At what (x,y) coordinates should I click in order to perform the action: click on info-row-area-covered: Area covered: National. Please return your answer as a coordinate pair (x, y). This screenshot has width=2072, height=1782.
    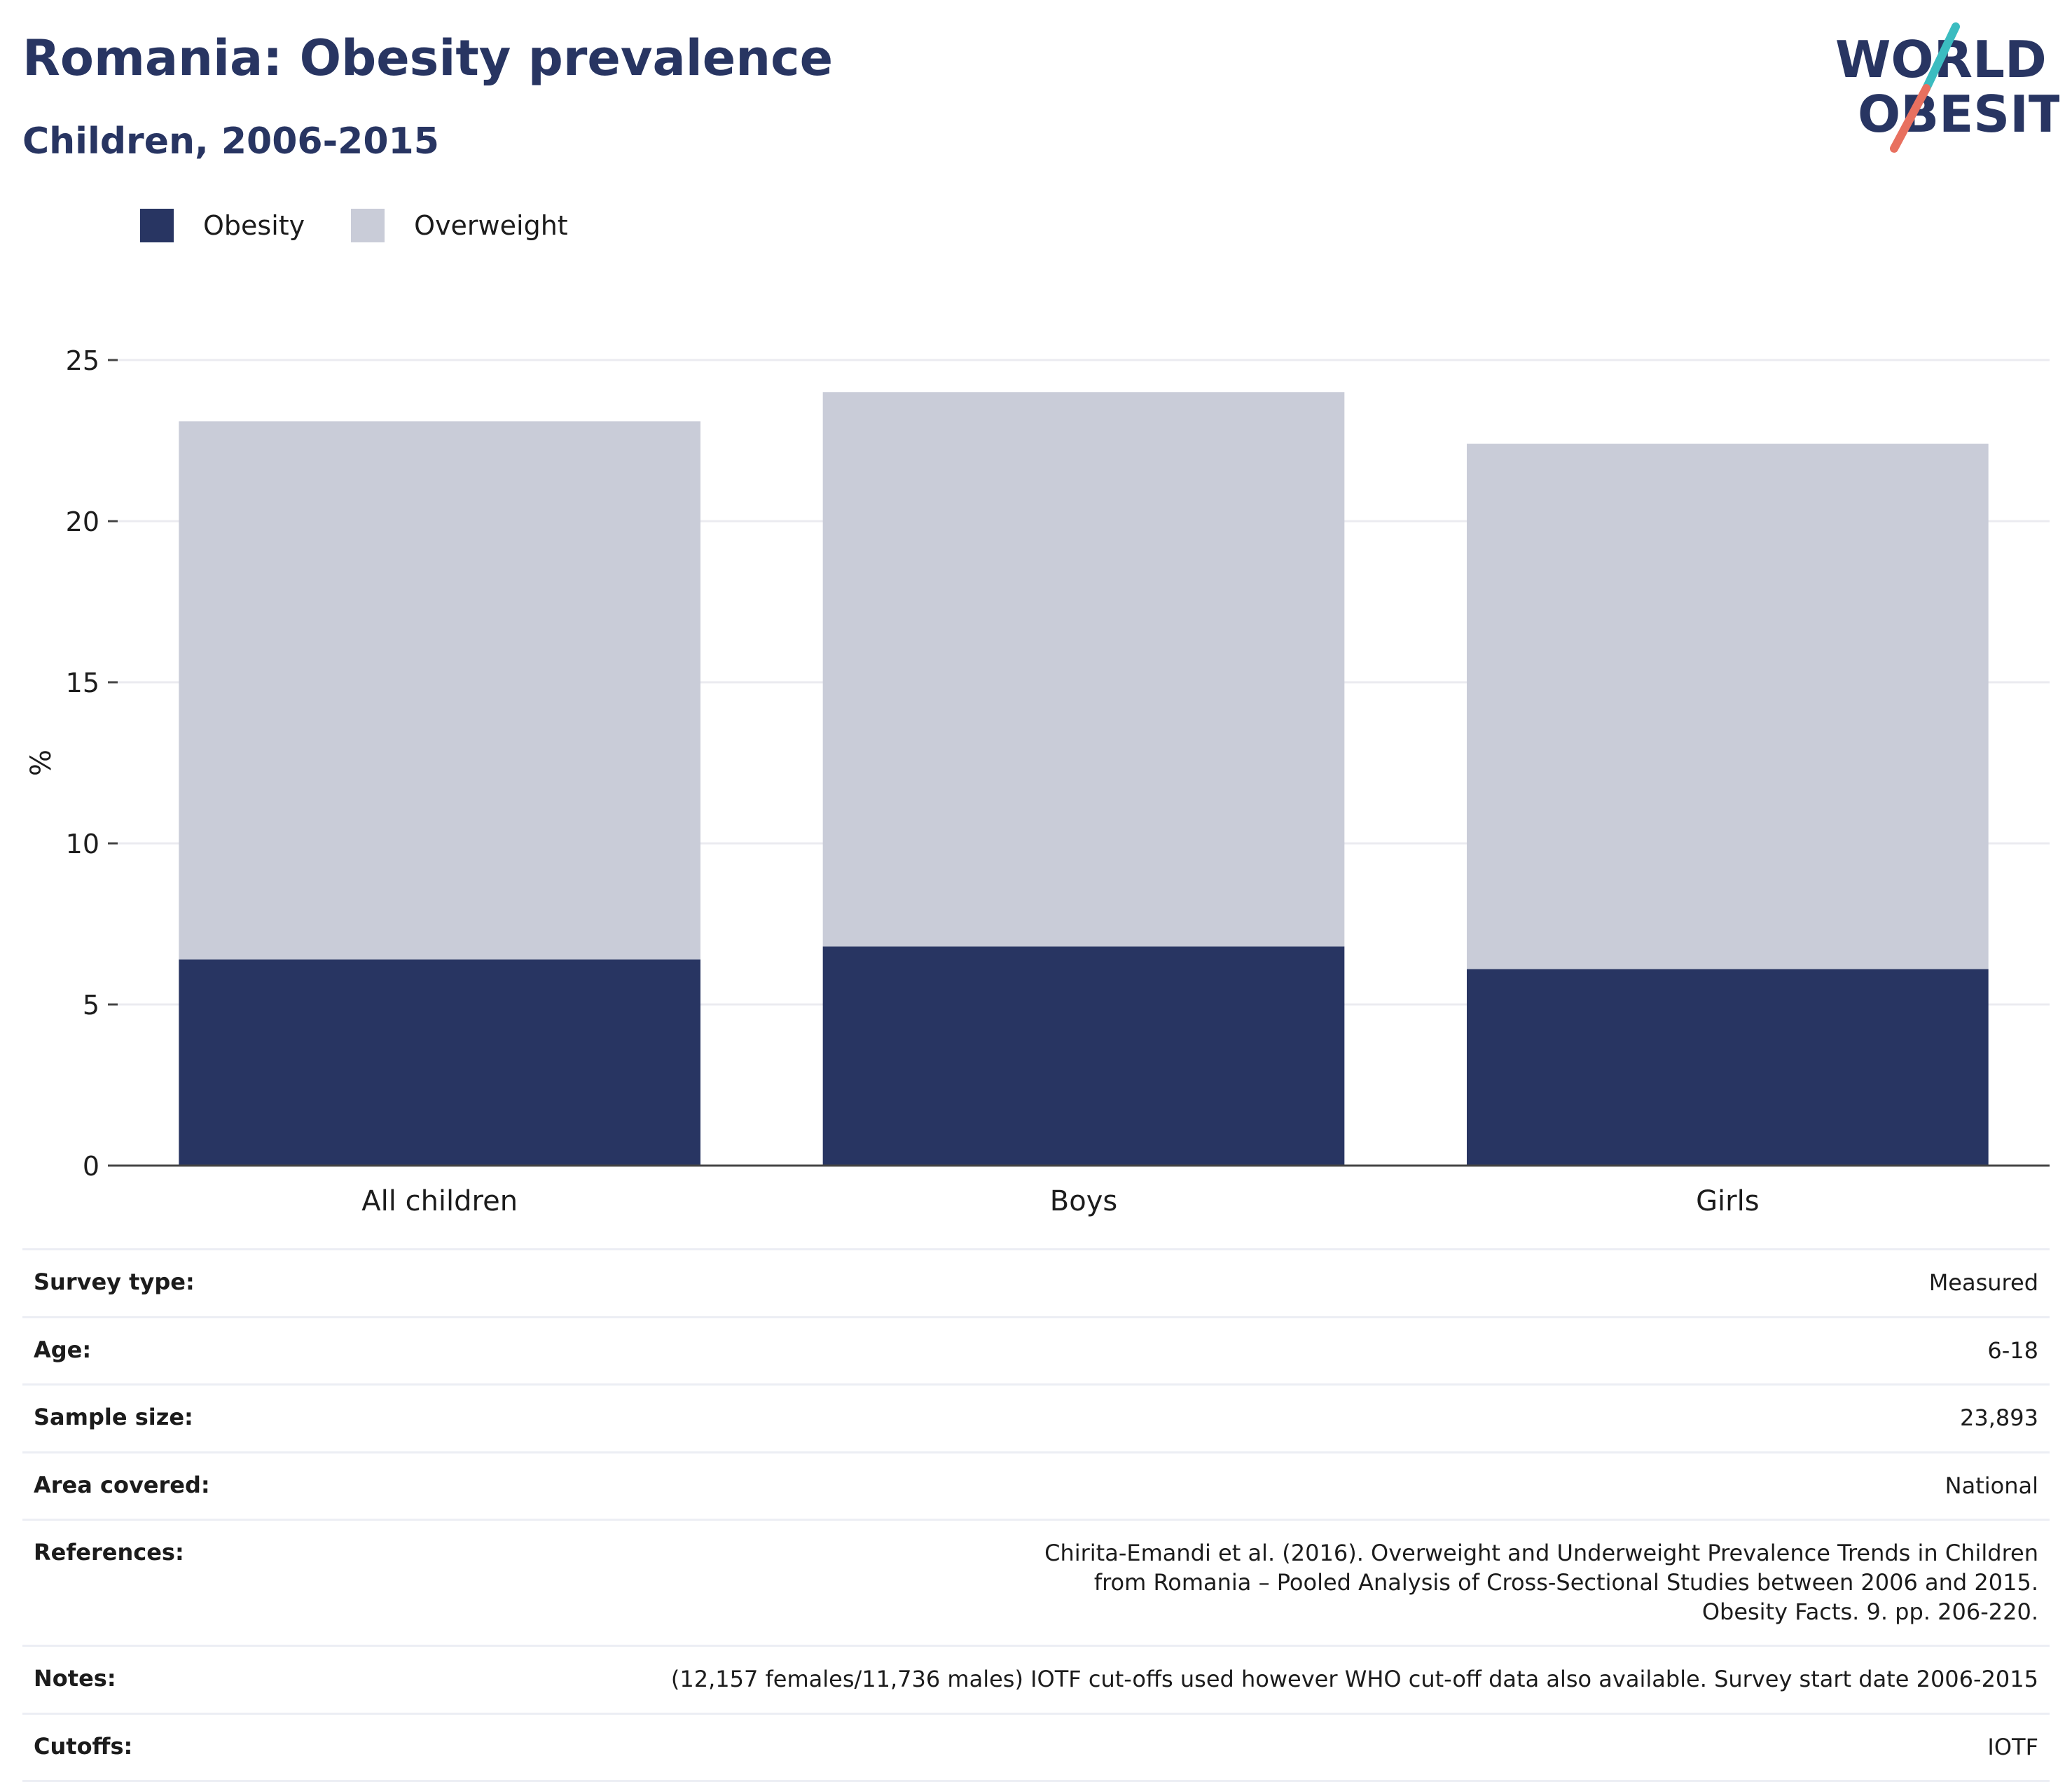
    Looking at the image, I should click on (1036, 1485).